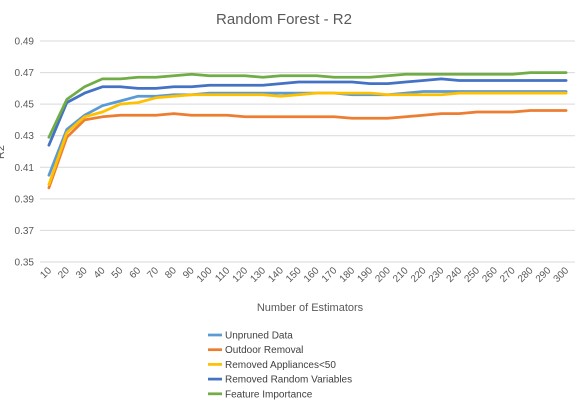  What do you see at coordinates (64, 273) in the screenshot?
I see `x-tick-label: 20` at bounding box center [64, 273].